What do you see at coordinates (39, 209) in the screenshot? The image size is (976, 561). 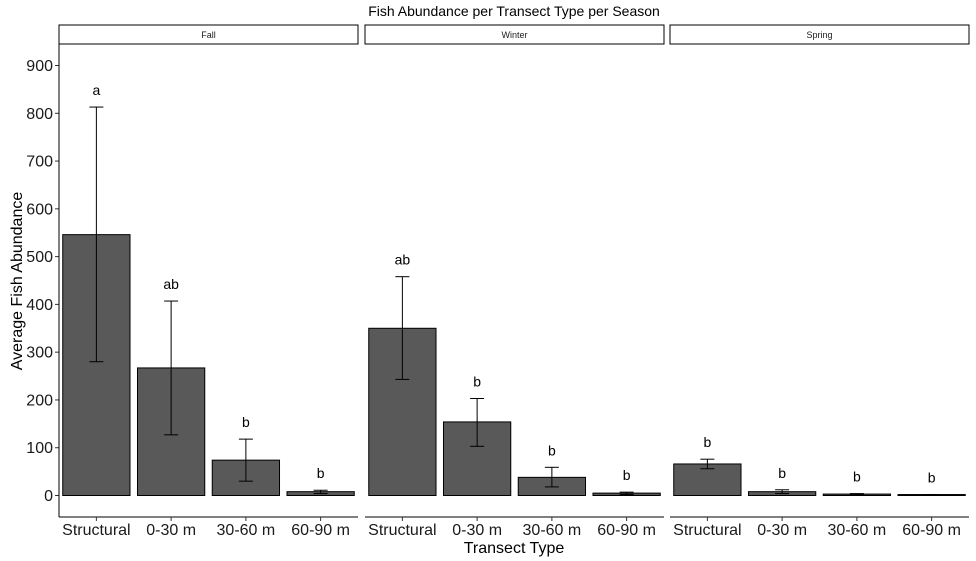 I see `y-tick-label: 600` at bounding box center [39, 209].